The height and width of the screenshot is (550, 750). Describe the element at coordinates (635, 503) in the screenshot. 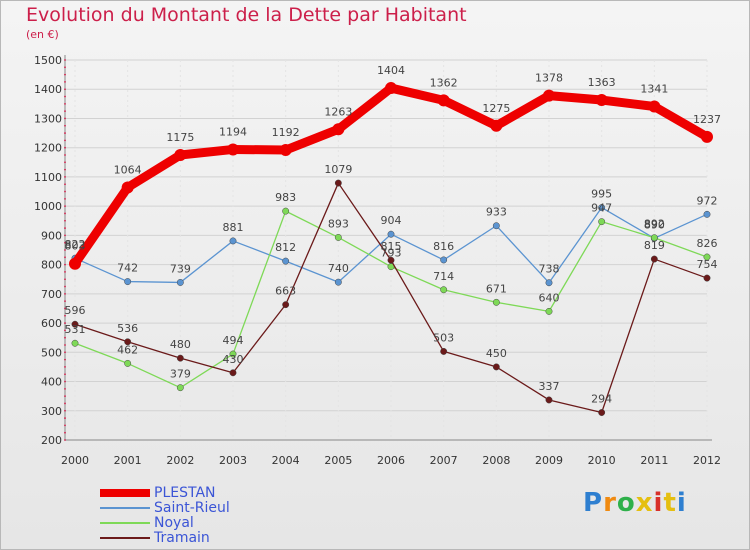

I see `proxiti-logo: Proxiti` at that location.